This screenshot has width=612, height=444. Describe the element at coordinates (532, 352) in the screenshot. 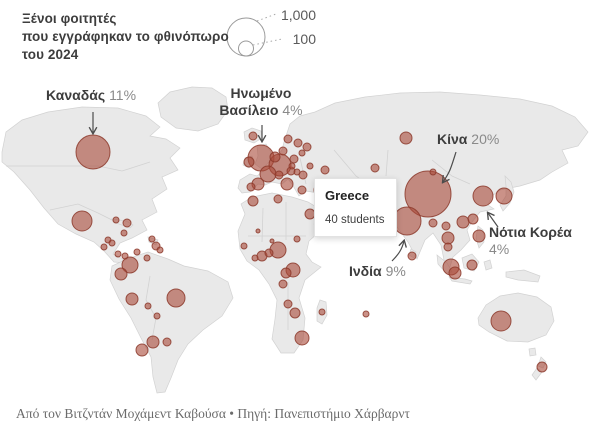

I see `tasmania-landmass` at that location.